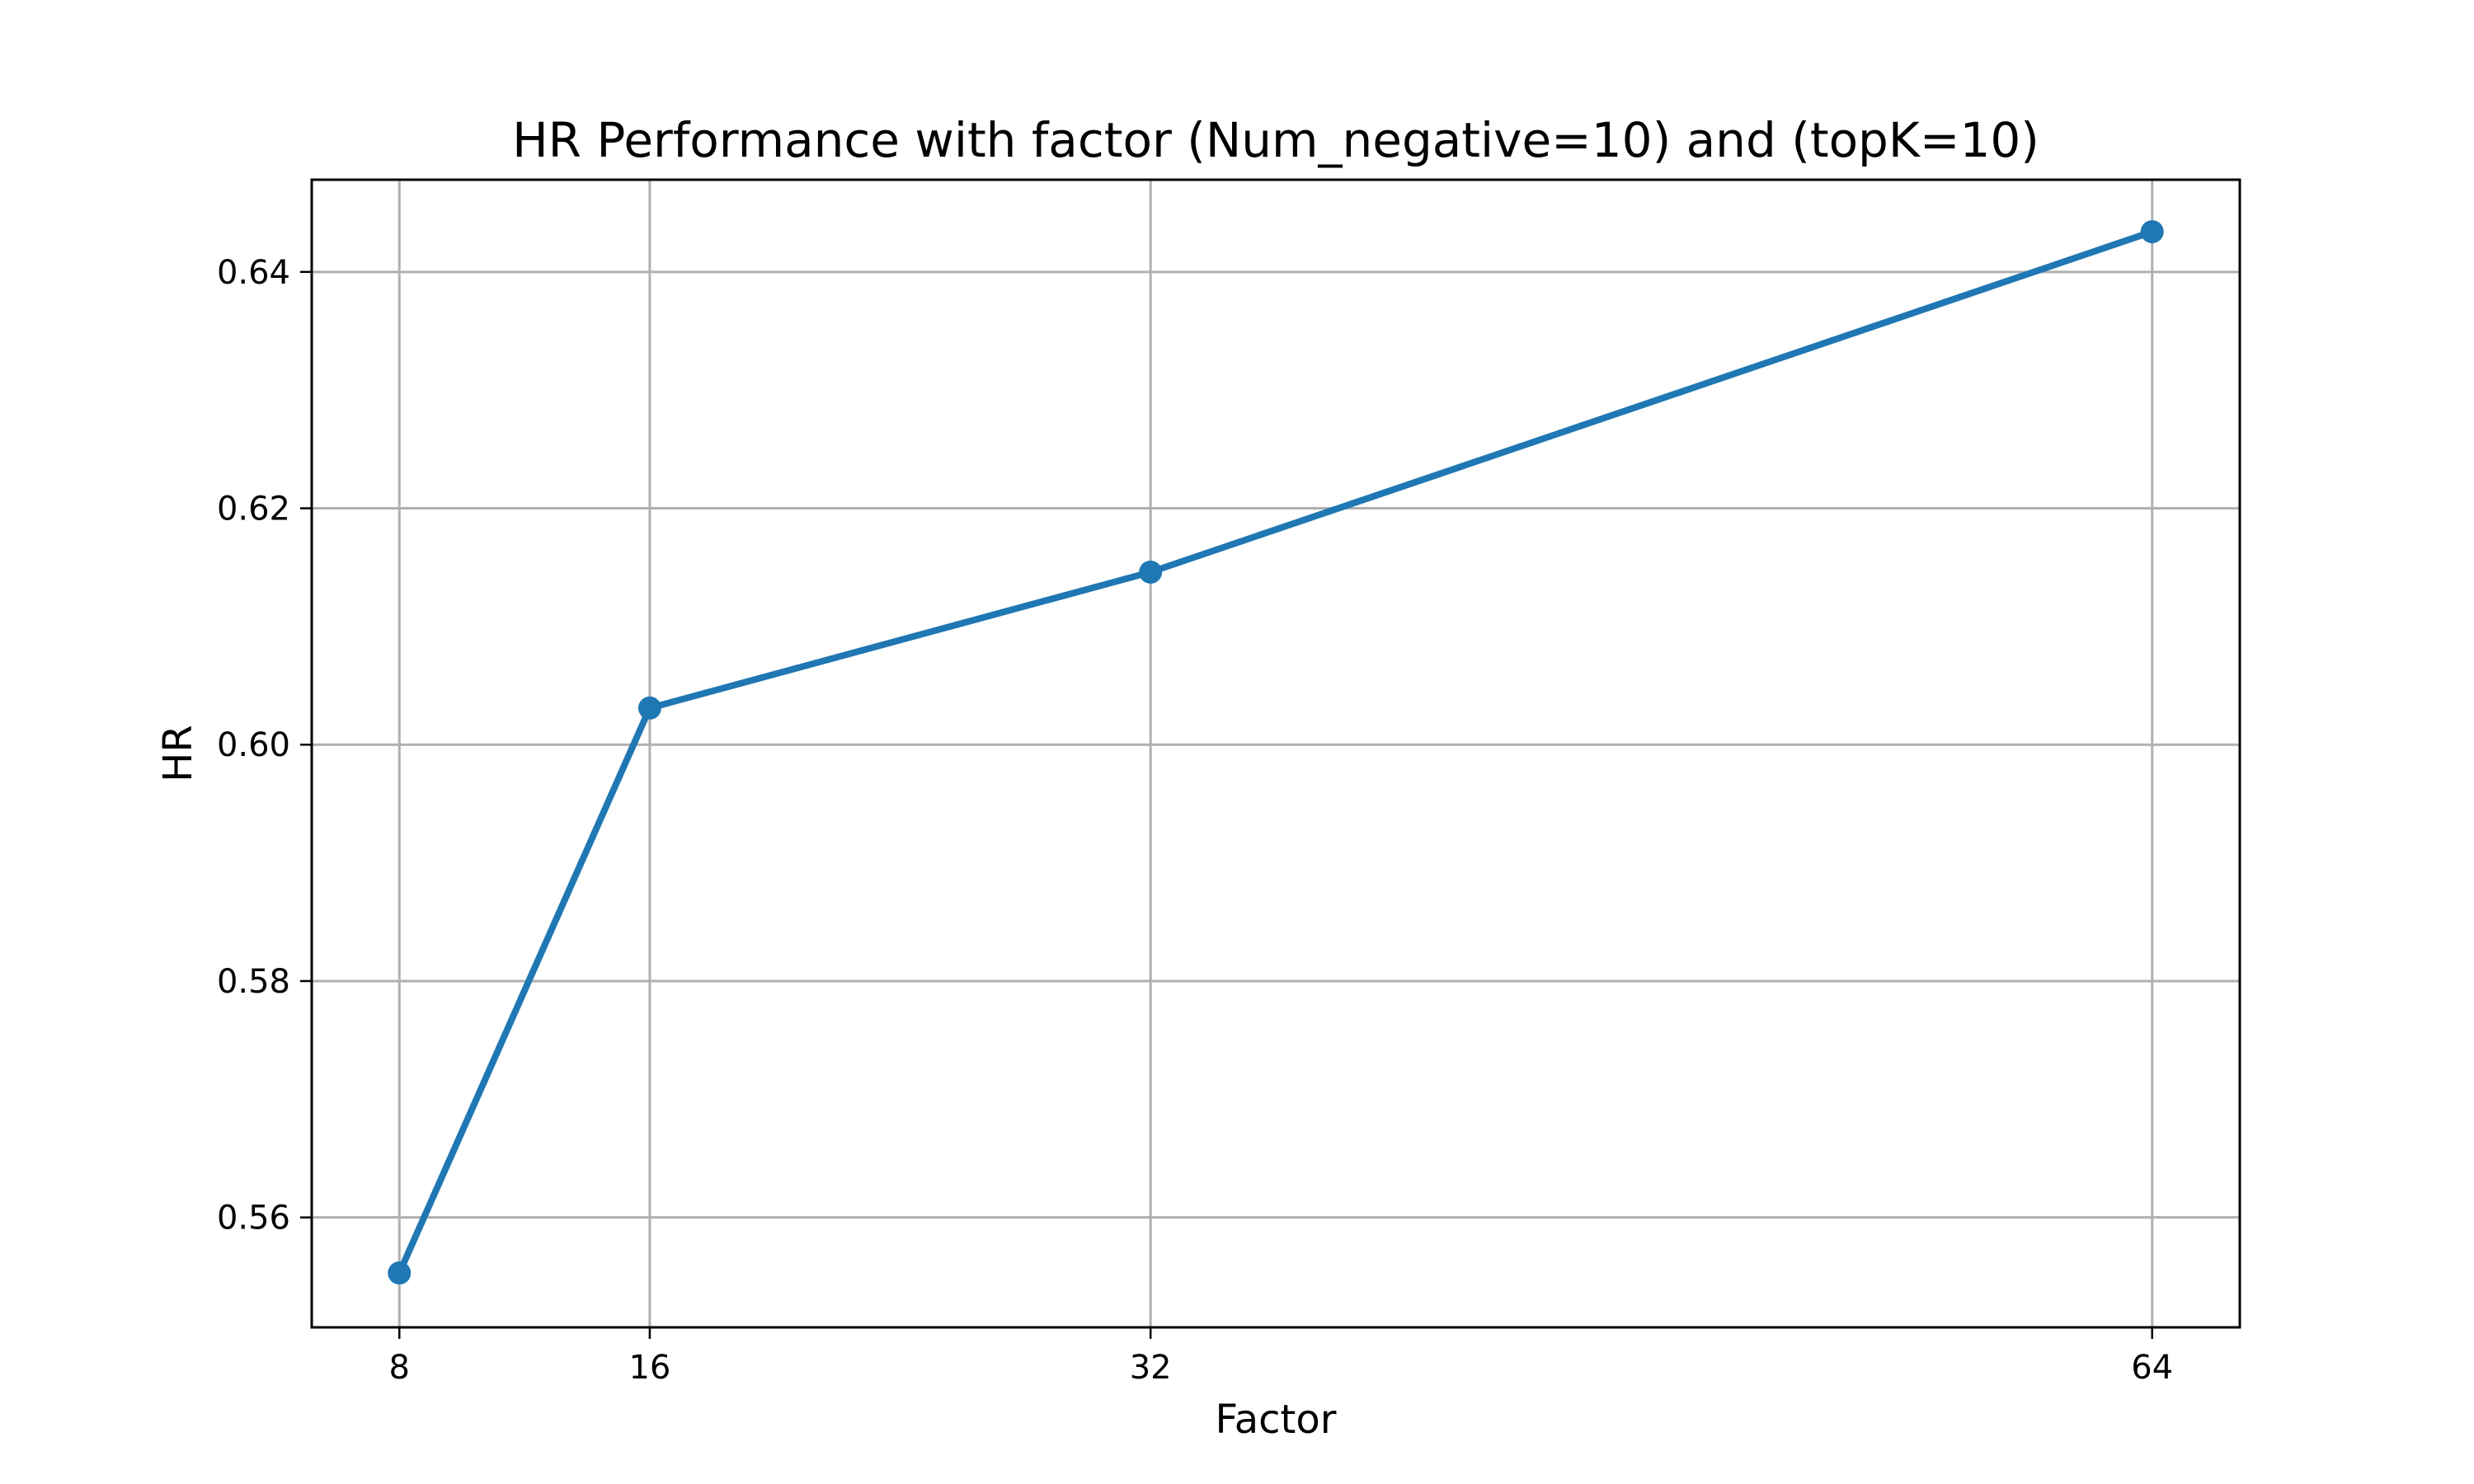 The image size is (2474, 1484). What do you see at coordinates (2152, 1368) in the screenshot?
I see `x-tick-label: 64` at bounding box center [2152, 1368].